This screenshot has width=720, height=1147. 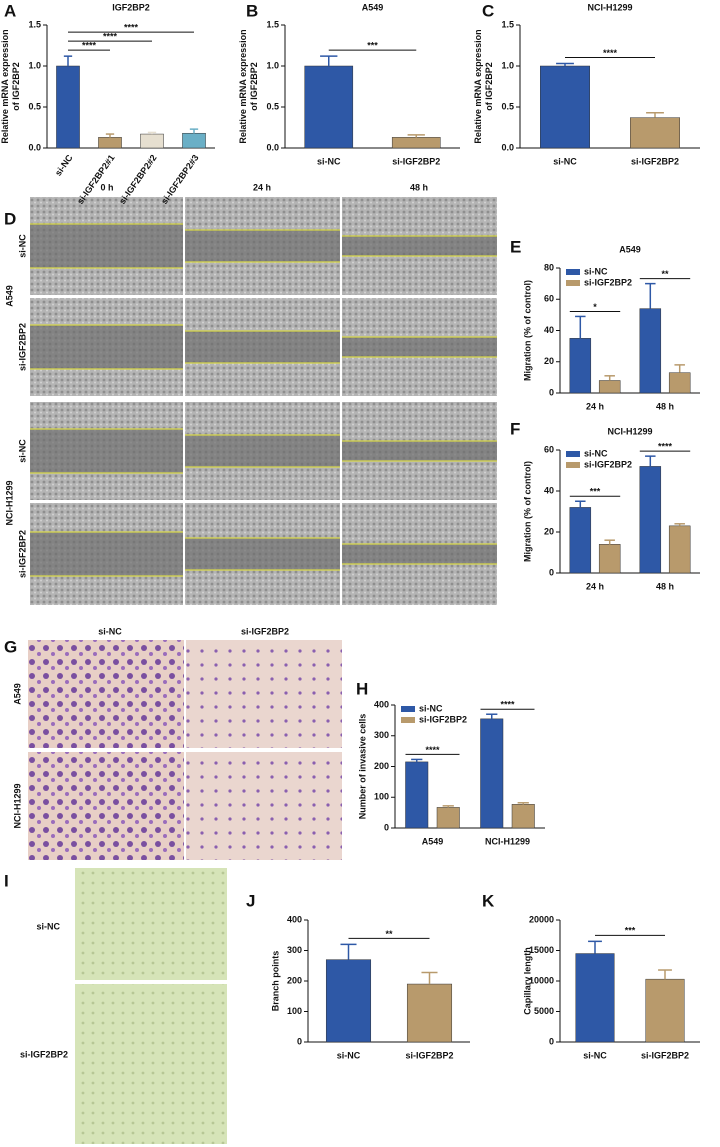 What do you see at coordinates (34, 65) in the screenshot?
I see `y-tick-label: 1.0` at bounding box center [34, 65].